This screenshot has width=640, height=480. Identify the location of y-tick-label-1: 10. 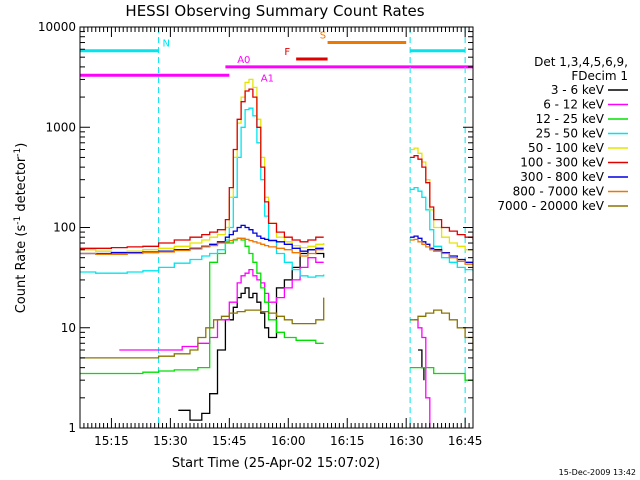
(68, 328).